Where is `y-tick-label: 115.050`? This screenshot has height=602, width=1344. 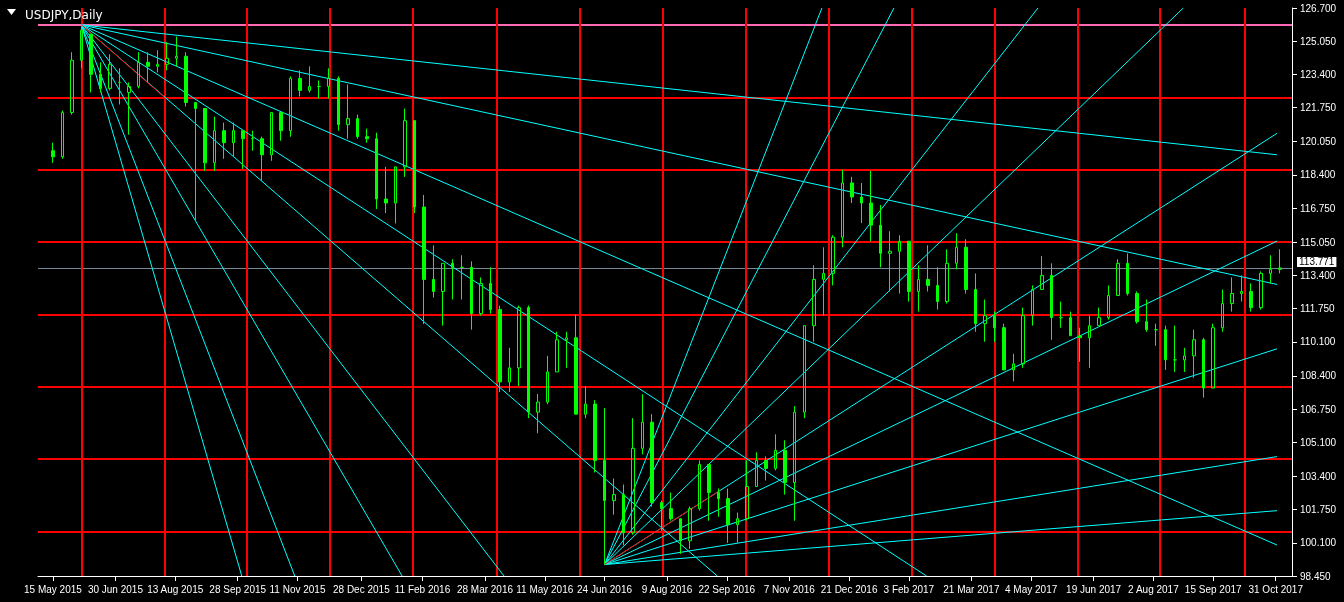 y-tick-label: 115.050 is located at coordinates (1318, 242).